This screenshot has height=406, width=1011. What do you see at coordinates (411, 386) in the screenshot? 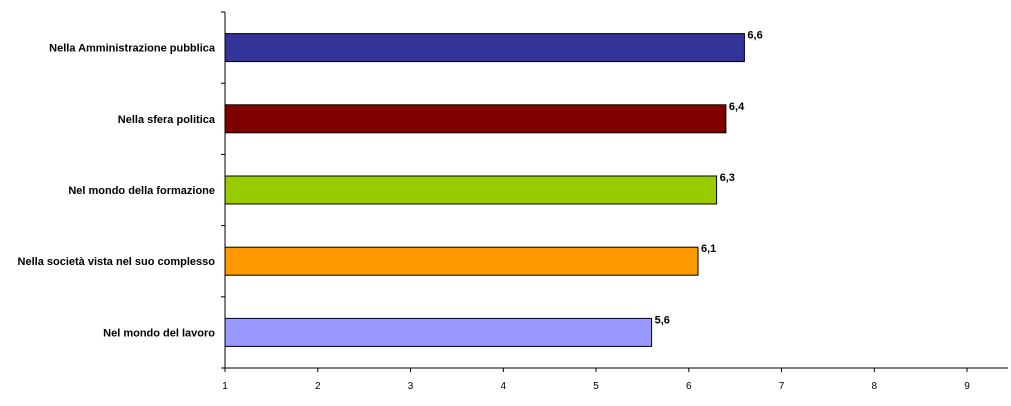
I see `x-tick-label: 3` at bounding box center [411, 386].